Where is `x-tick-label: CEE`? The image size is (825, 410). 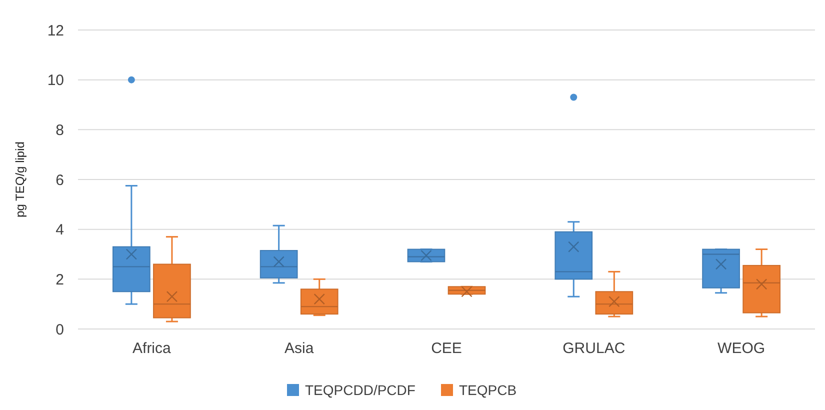 x-tick-label: CEE is located at coordinates (446, 348).